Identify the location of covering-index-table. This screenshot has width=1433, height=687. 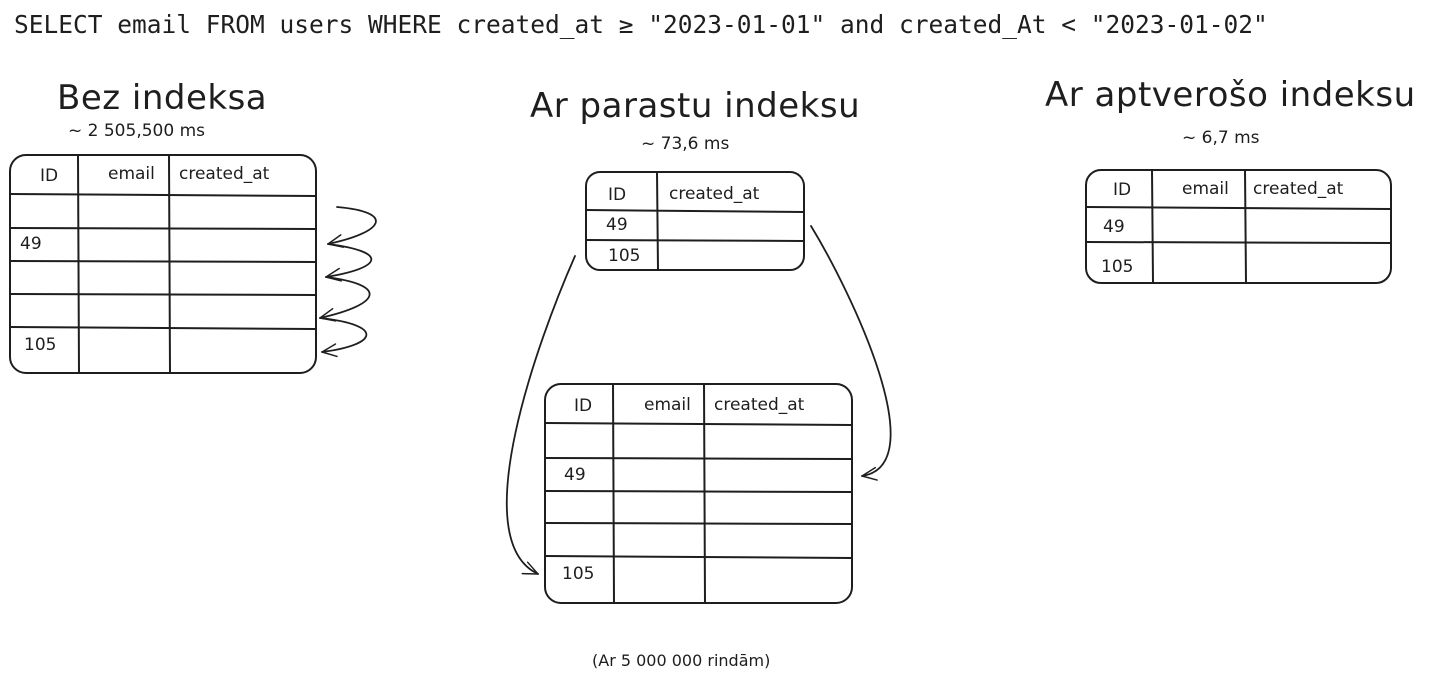
(1238, 226).